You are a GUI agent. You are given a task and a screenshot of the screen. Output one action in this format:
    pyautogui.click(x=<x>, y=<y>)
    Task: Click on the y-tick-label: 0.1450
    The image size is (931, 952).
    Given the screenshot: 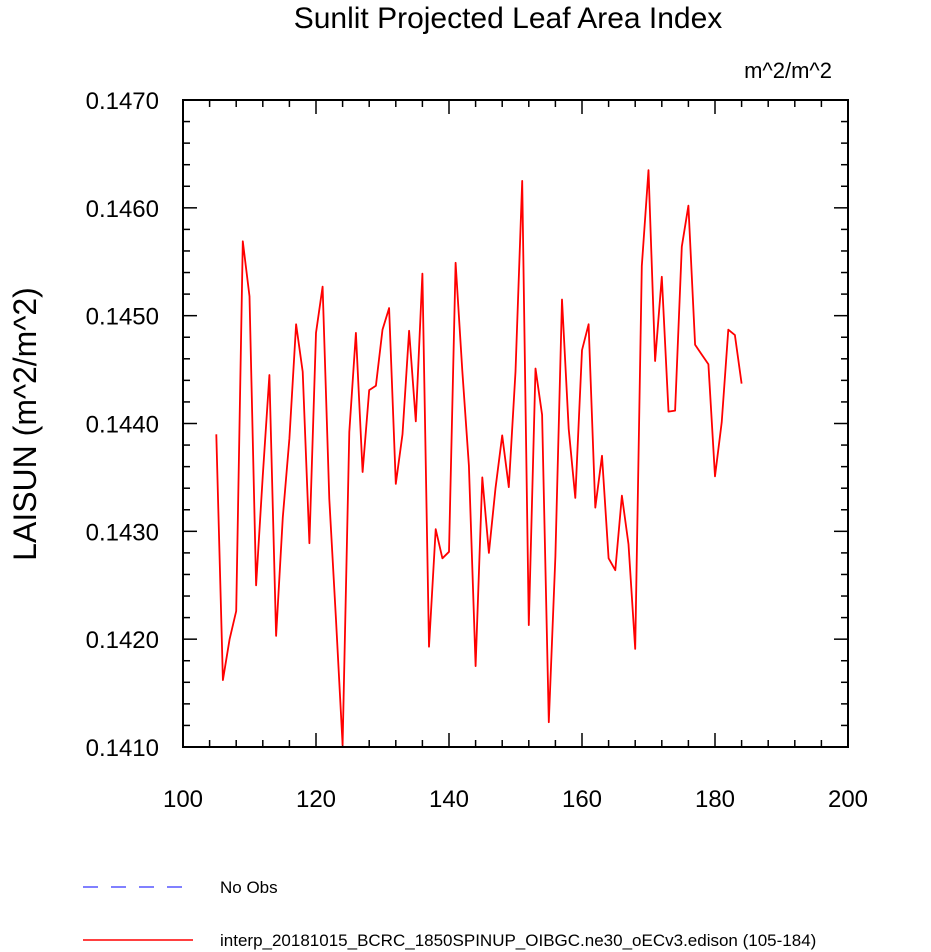 What is the action you would take?
    pyautogui.click(x=122, y=317)
    